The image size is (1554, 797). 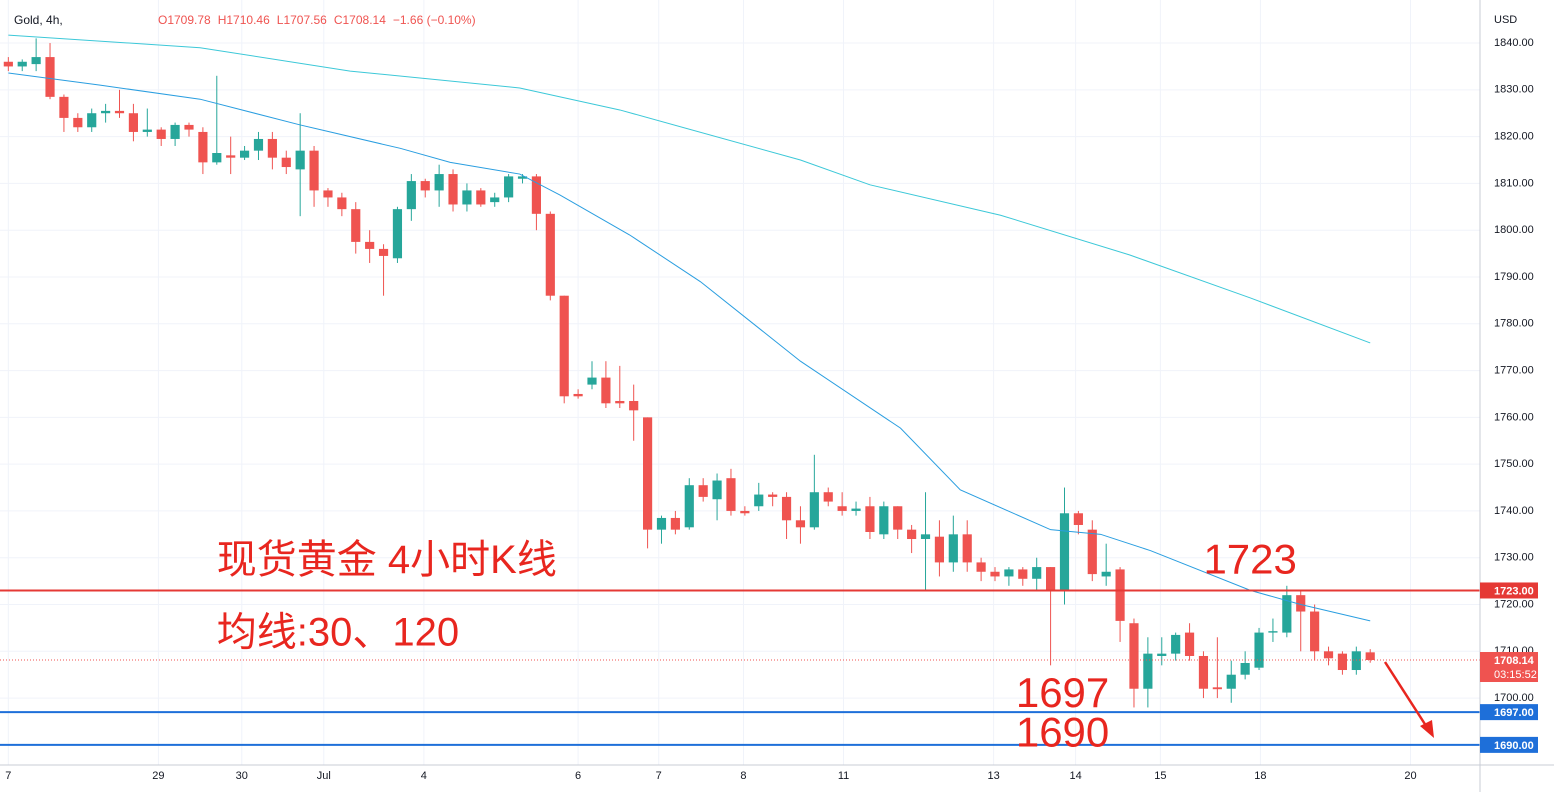 What do you see at coordinates (1514, 591) in the screenshot?
I see `level-label: 1723.00` at bounding box center [1514, 591].